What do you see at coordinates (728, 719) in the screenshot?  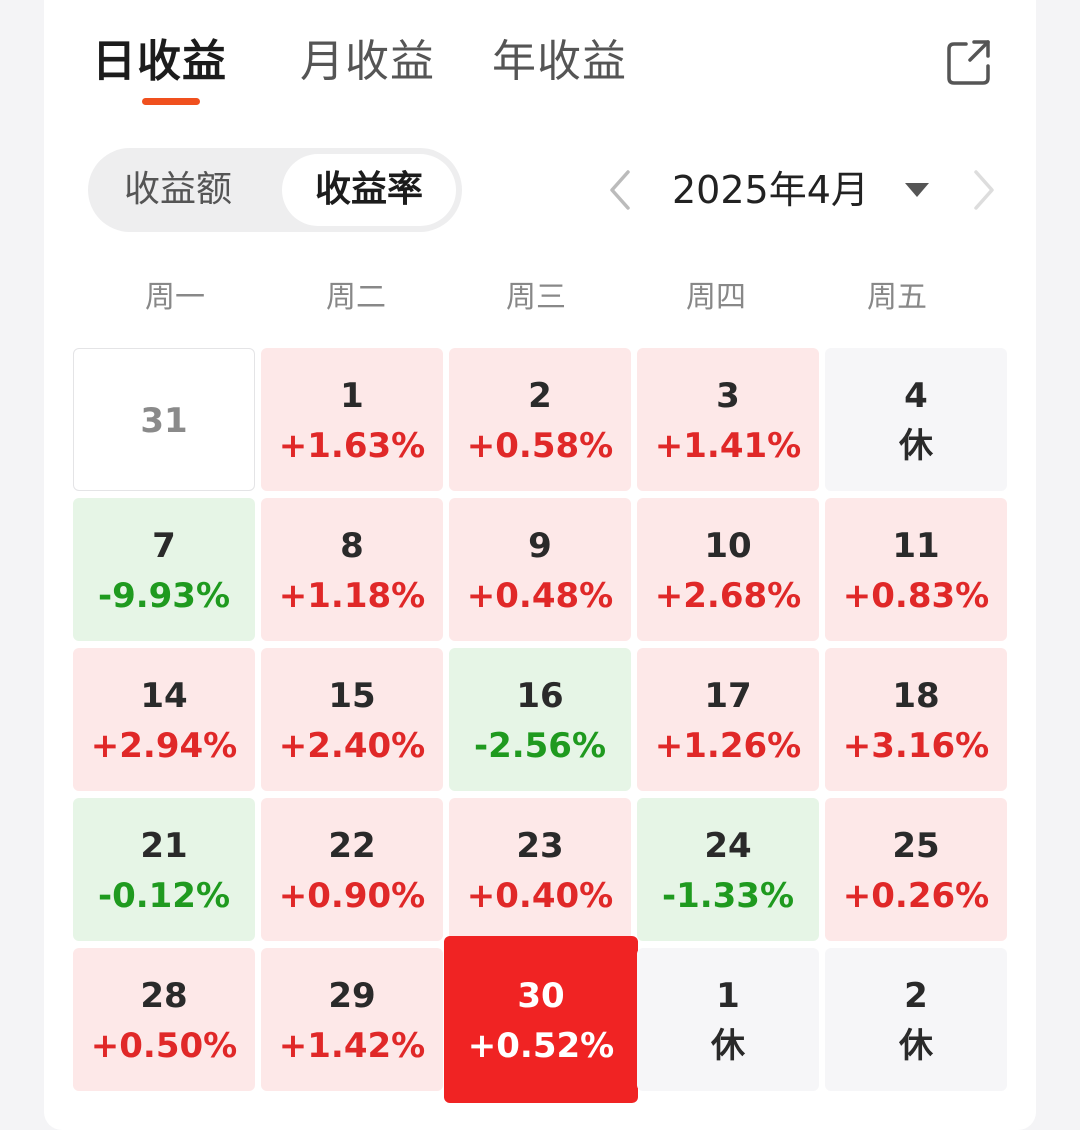 I see `calendar-day-cell: 17 +1.26%` at bounding box center [728, 719].